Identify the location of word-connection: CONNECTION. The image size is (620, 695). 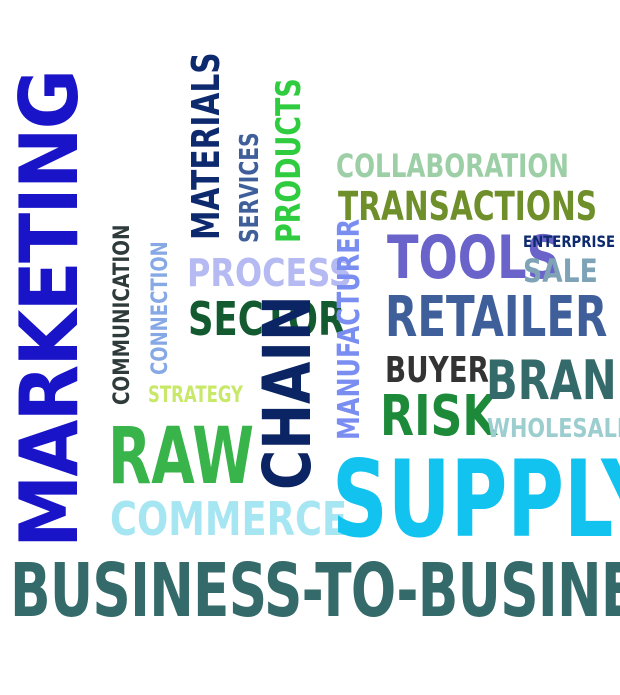
(160, 308).